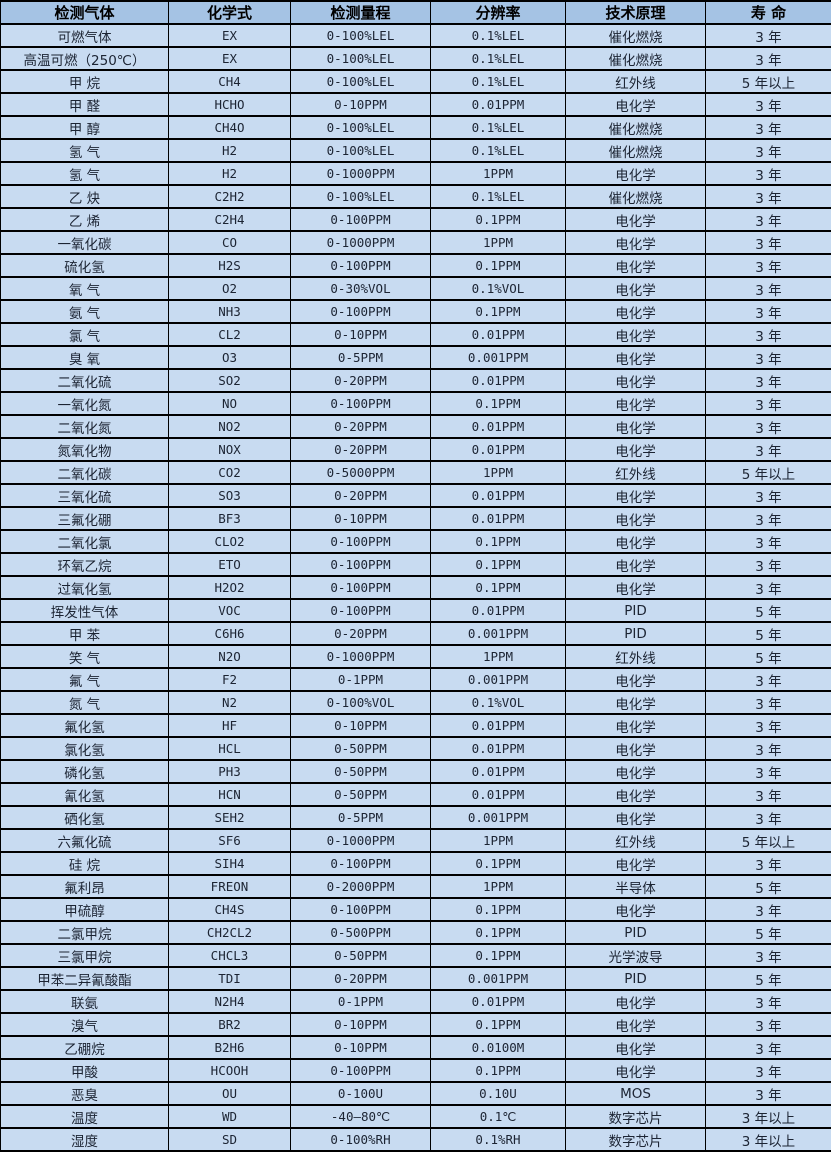 Image resolution: width=831 pixels, height=1152 pixels. What do you see at coordinates (85, 35) in the screenshot?
I see `cell-gas: 可燃气体` at bounding box center [85, 35].